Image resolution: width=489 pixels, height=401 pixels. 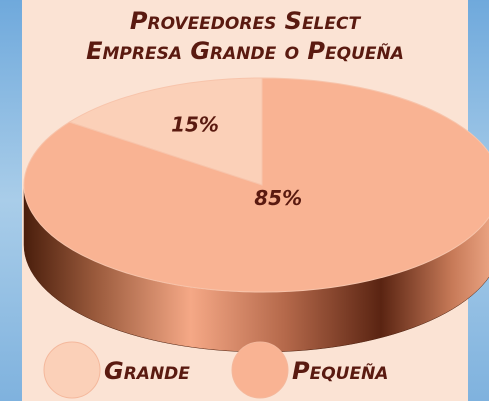 I want to click on legend-label: Pequeña, so click(x=340, y=371).